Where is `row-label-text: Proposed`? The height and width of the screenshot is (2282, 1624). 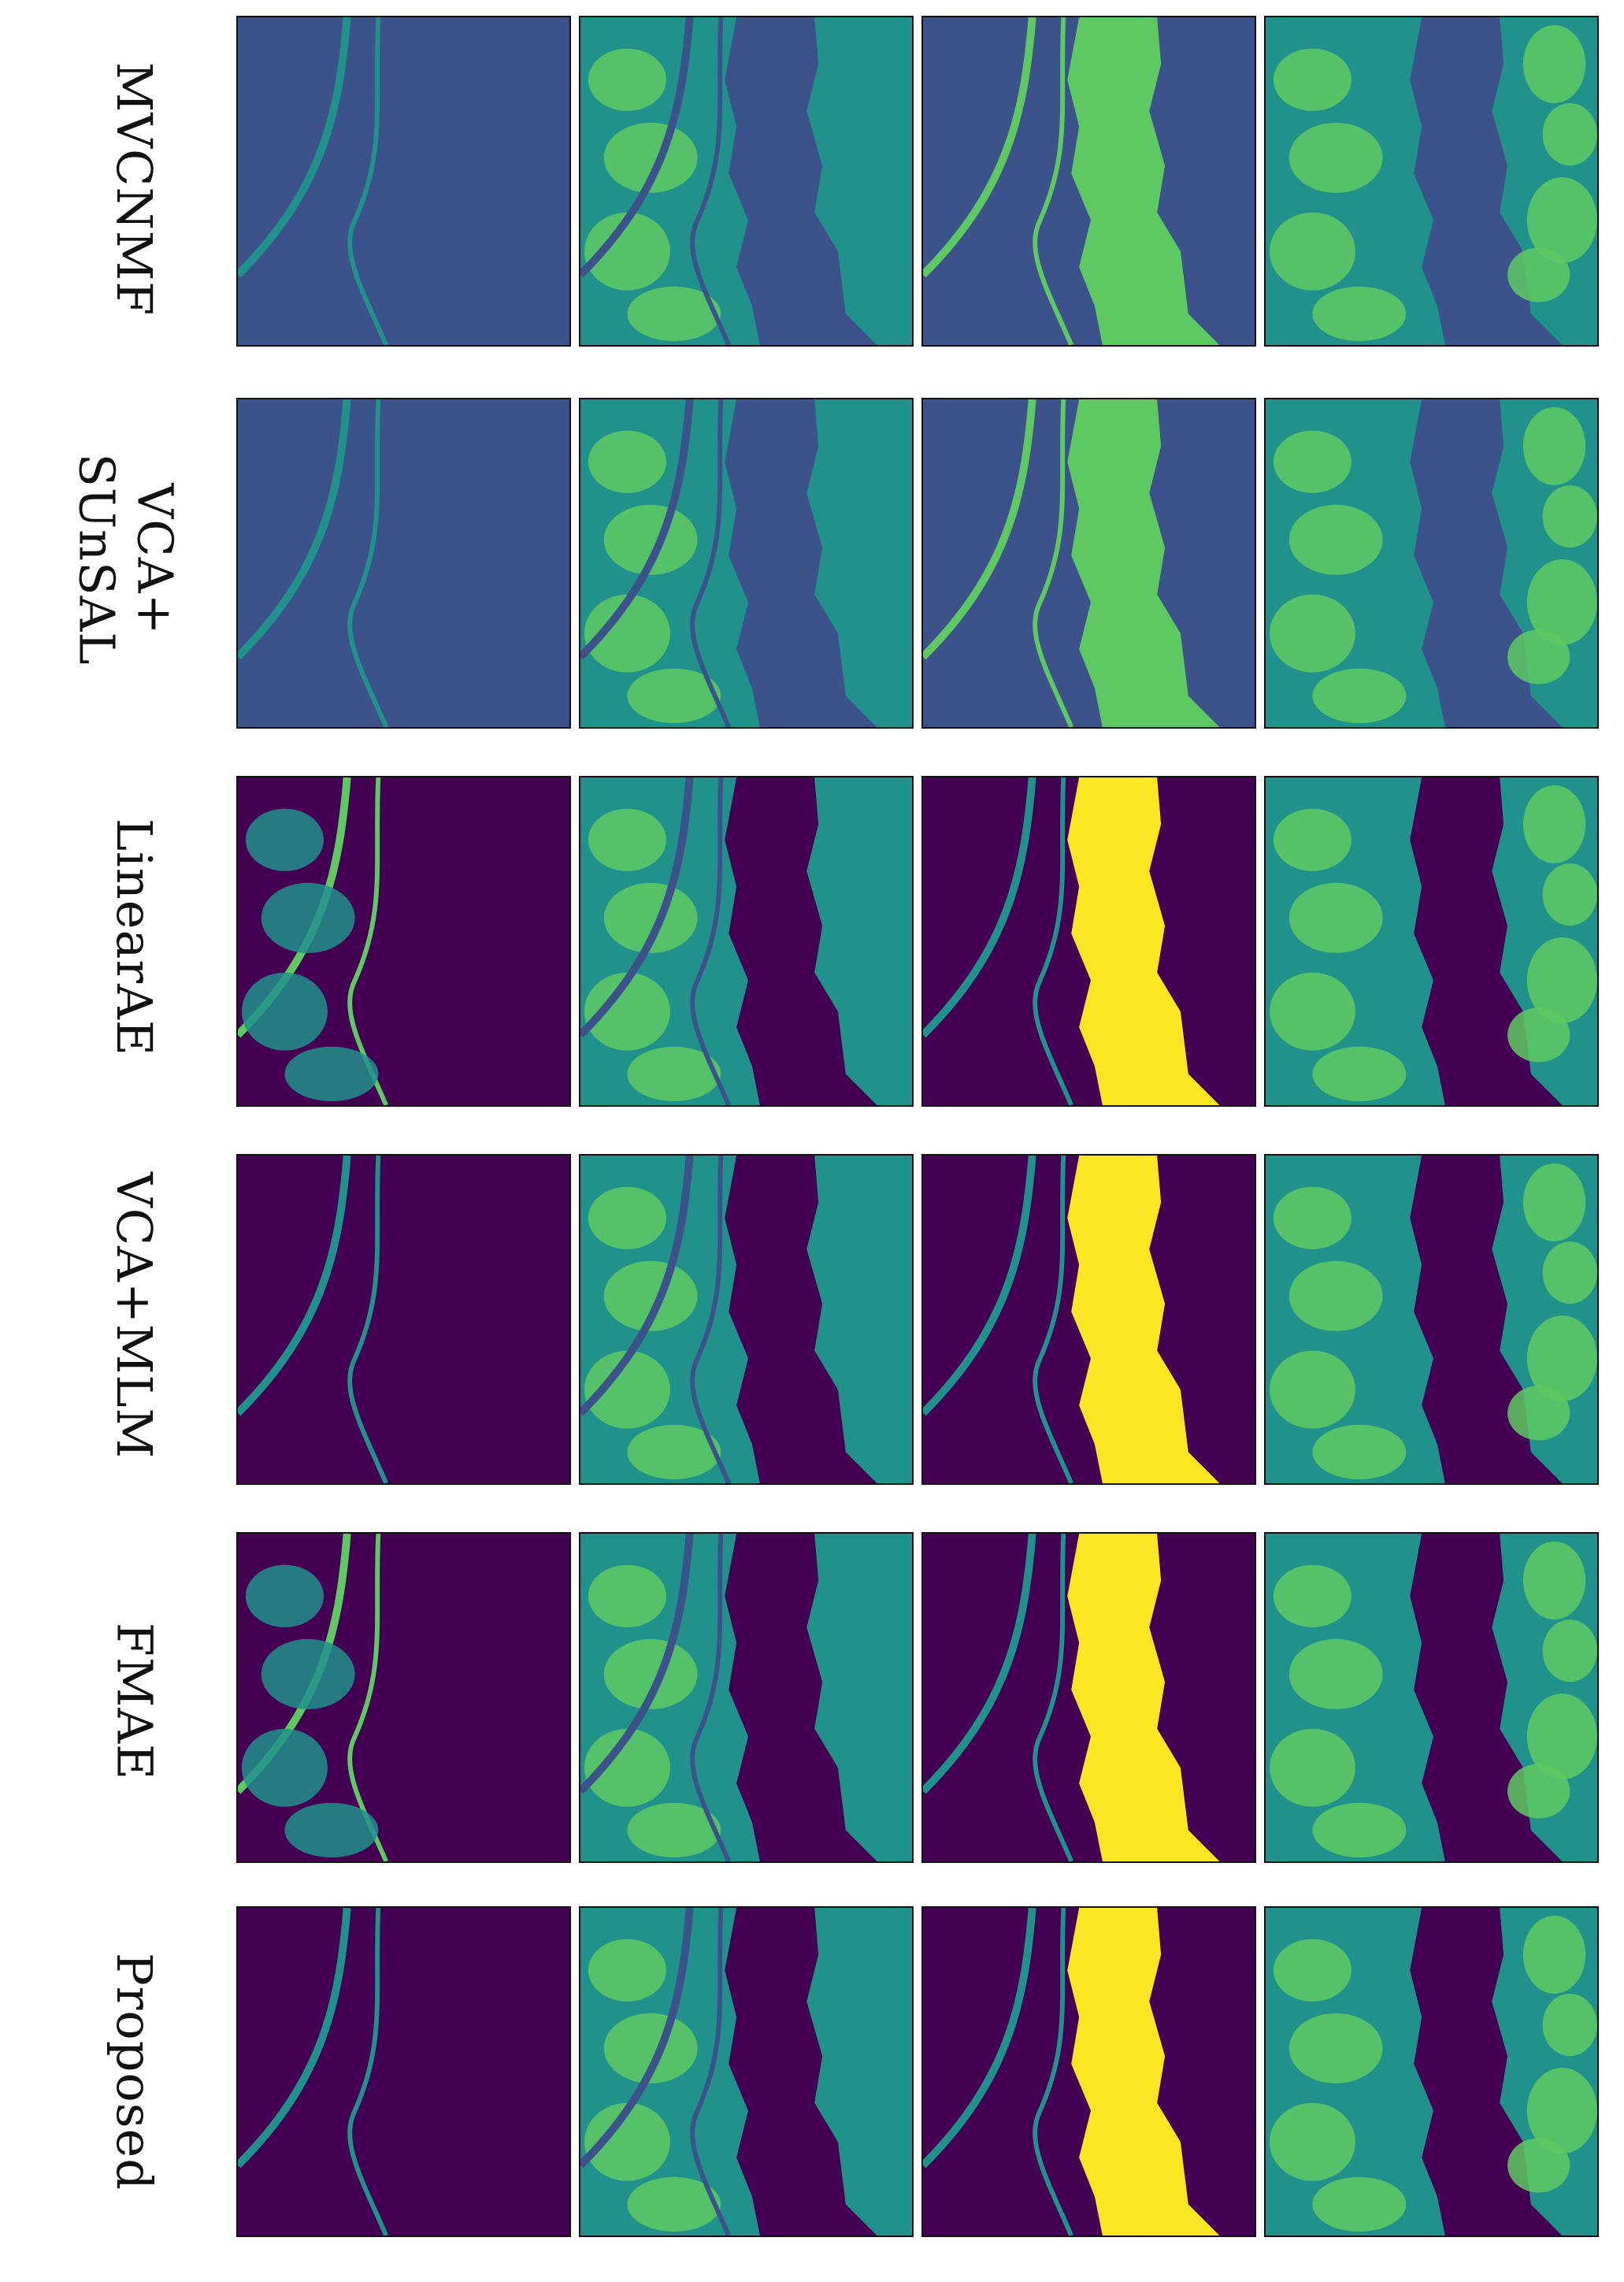 row-label-text: Proposed is located at coordinates (134, 2072).